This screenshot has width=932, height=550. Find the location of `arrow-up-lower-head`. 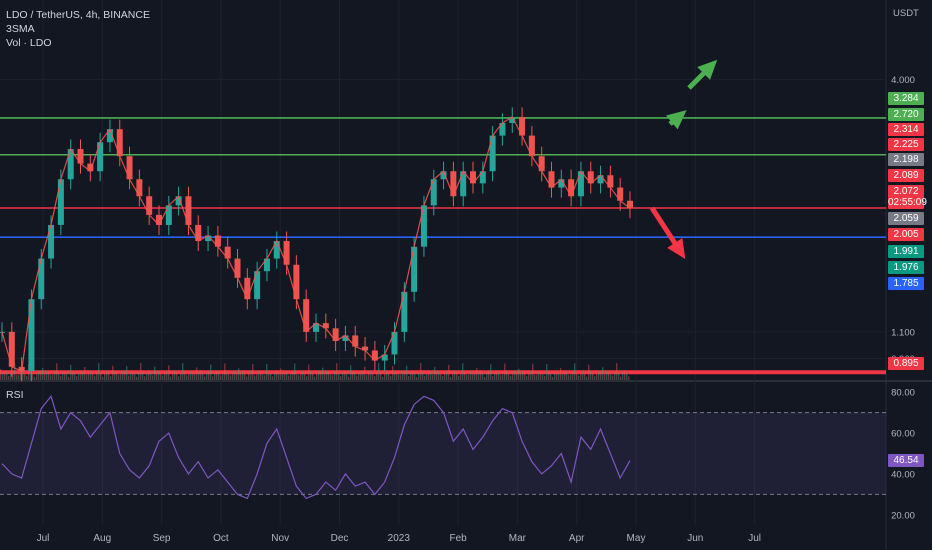

arrow-up-lower-head is located at coordinates (676, 120).